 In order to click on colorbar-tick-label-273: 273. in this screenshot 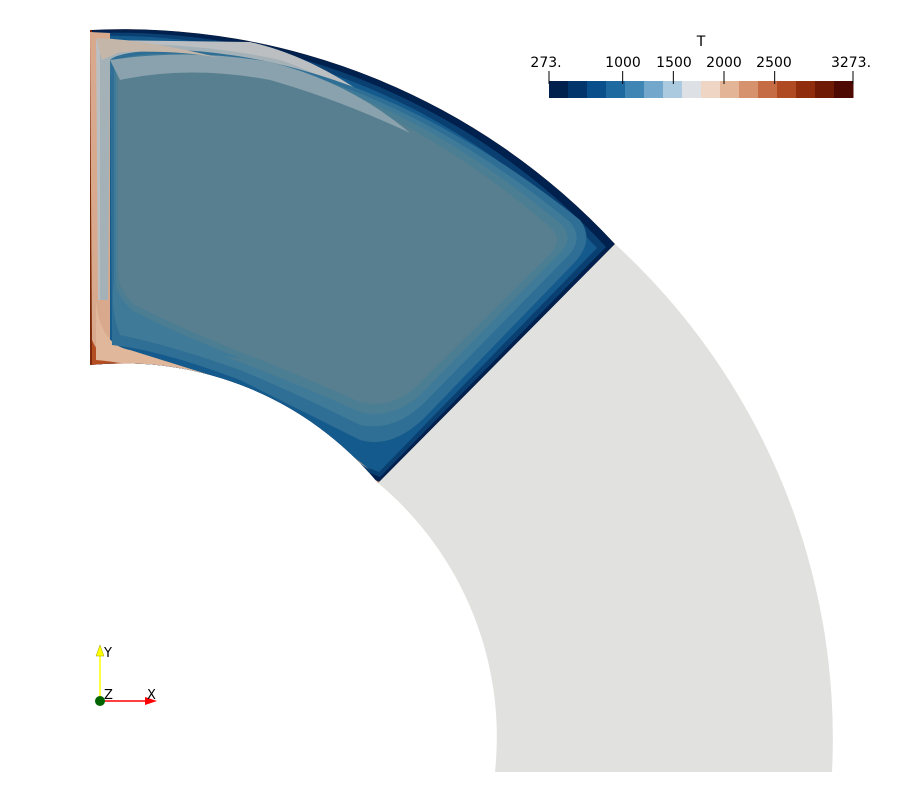, I will do `click(545, 63)`.